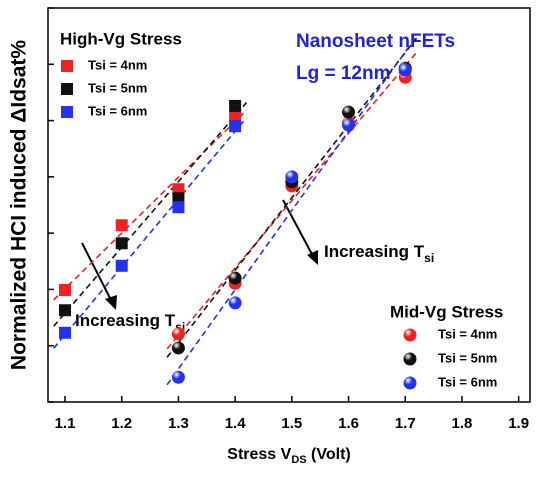 The image size is (550, 479). Describe the element at coordinates (291, 423) in the screenshot. I see `x-tick-label: 1.5` at that location.